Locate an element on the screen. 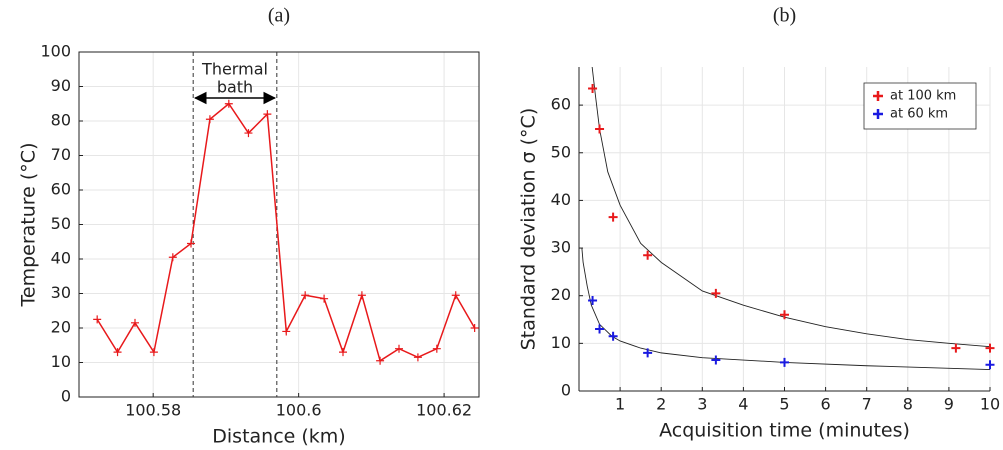 The image size is (1003, 450). x-axis-label: Acquisition time (minutes) is located at coordinates (784, 431).